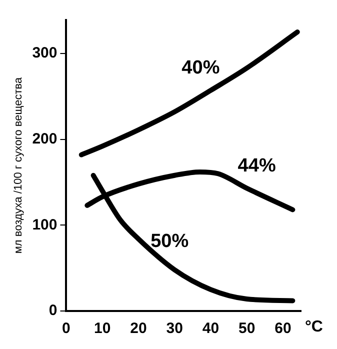 This screenshot has width=337, height=349. What do you see at coordinates (174, 329) in the screenshot?
I see `x-tick-label: 30` at bounding box center [174, 329].